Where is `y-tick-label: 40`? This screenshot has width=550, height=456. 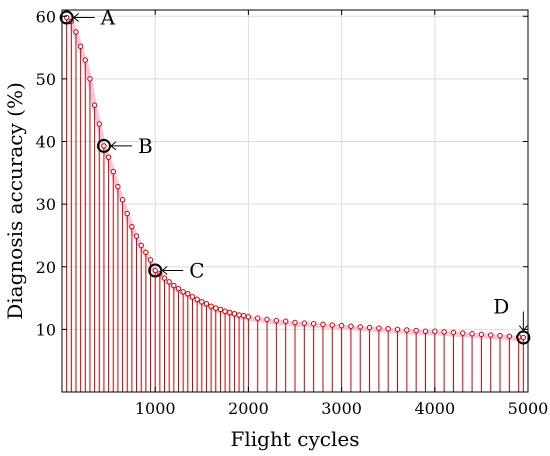
y-tick-label: 40 is located at coordinates (46, 142).